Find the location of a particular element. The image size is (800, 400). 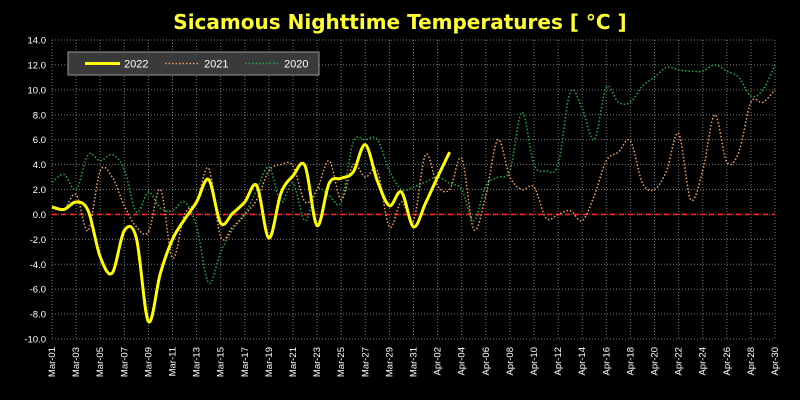

x-tick-label: Mar-29 is located at coordinates (389, 362).